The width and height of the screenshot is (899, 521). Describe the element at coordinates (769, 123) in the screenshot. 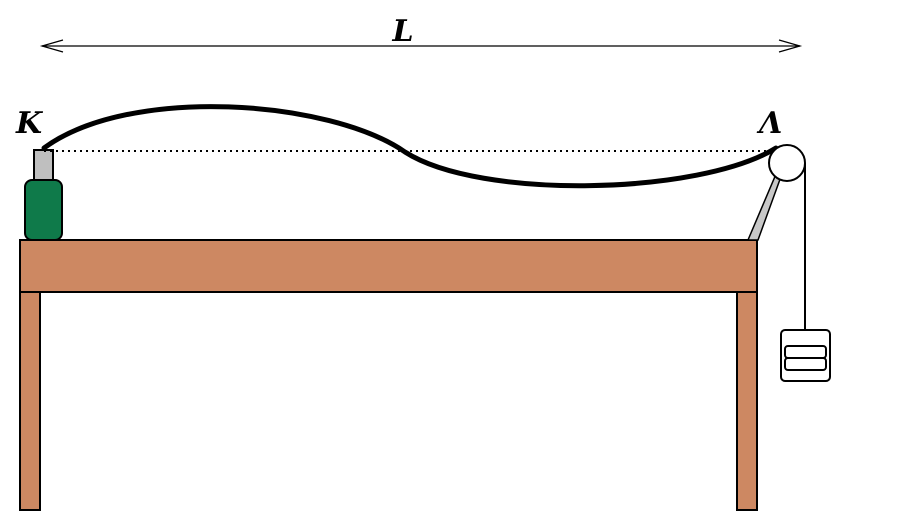

I see `right-end-label: Λ` at that location.